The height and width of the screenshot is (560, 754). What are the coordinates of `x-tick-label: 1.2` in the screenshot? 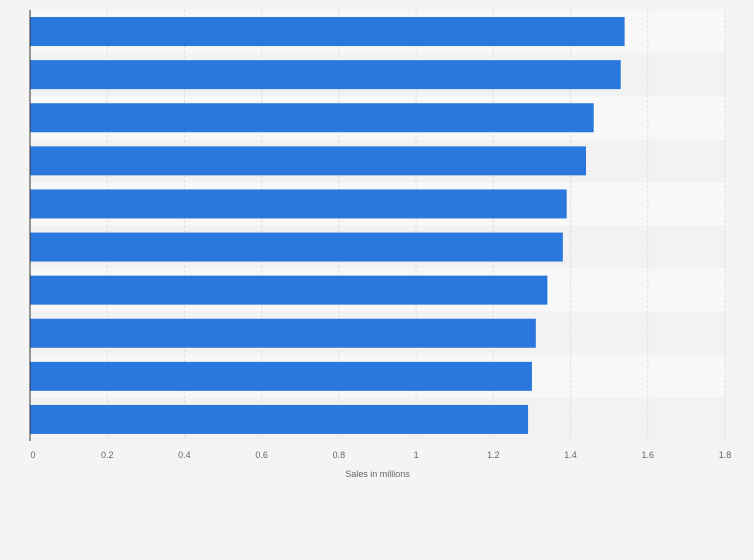 It's located at (493, 455).